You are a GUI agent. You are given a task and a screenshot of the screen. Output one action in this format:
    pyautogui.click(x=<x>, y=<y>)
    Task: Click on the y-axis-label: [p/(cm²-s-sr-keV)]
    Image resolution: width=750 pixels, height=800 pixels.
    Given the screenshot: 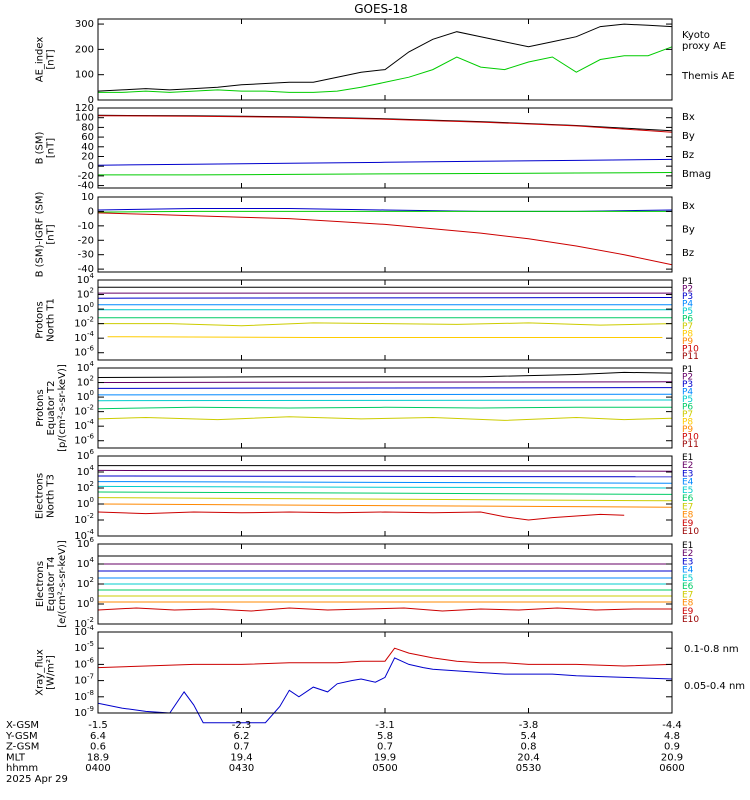 What is the action you would take?
    pyautogui.click(x=62, y=408)
    